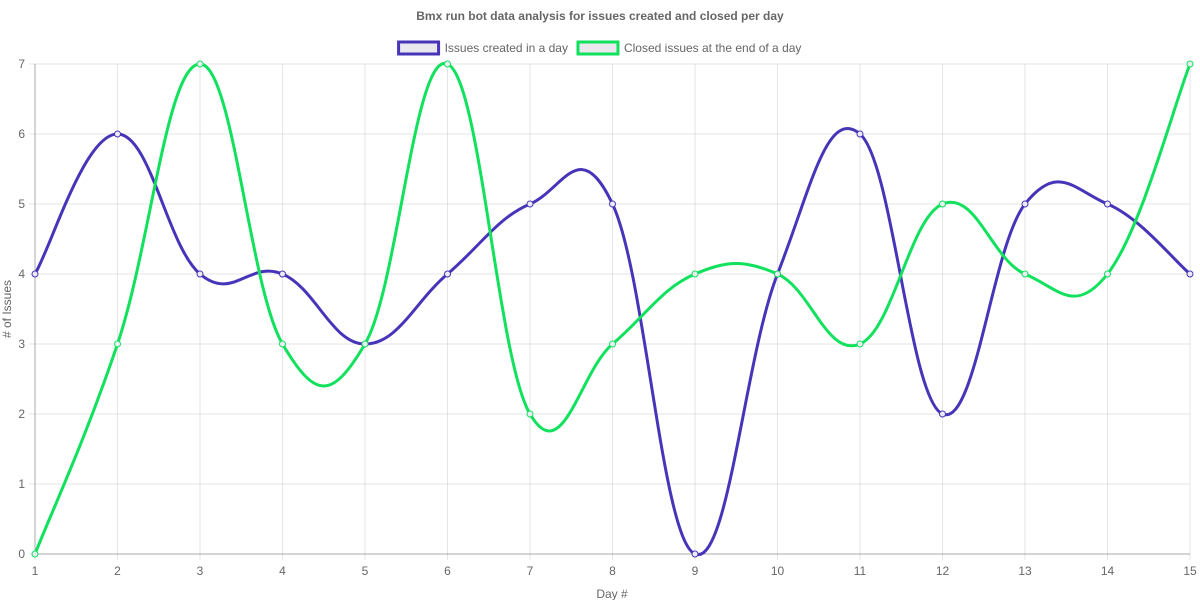  Describe the element at coordinates (943, 571) in the screenshot. I see `x-tick-label: 12` at that location.